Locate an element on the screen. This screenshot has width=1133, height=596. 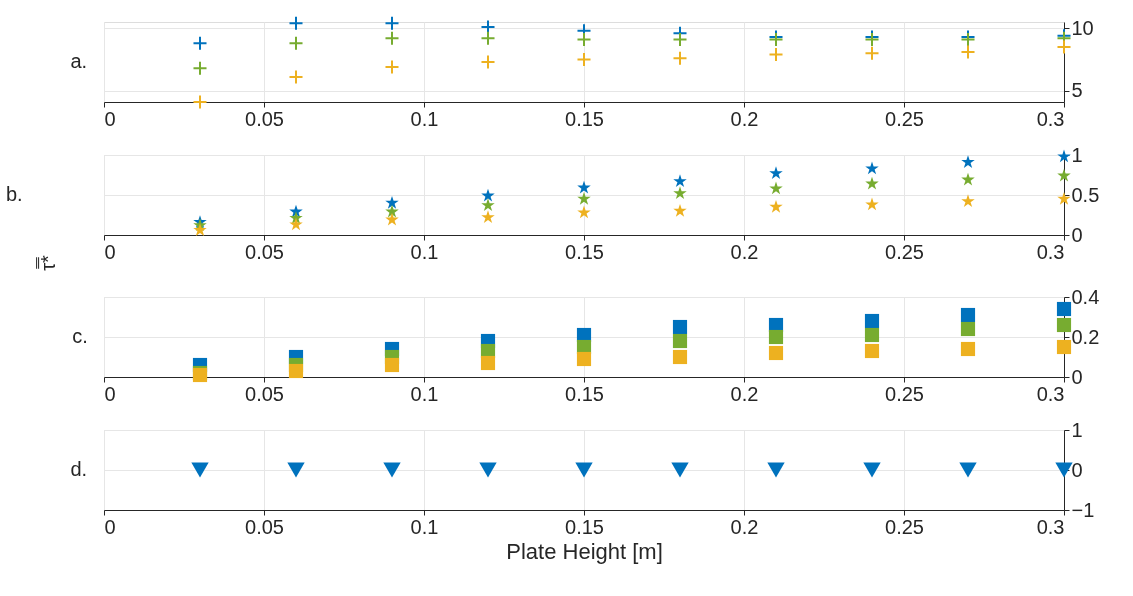
text: a. is located at coordinates (79, 61).